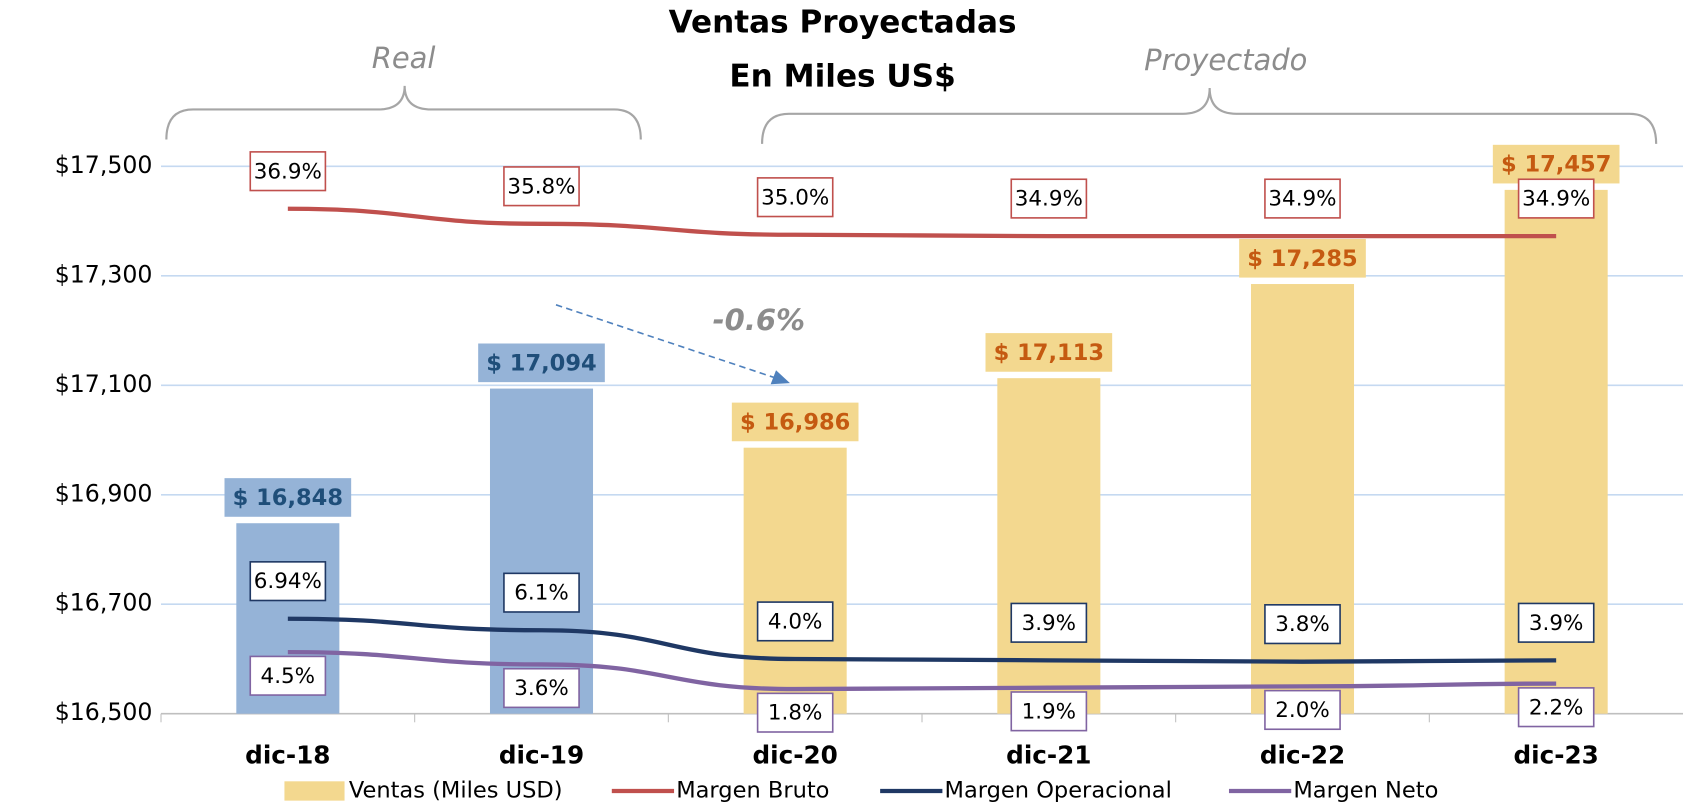 The width and height of the screenshot is (1683, 806). Describe the element at coordinates (1048, 755) in the screenshot. I see `x-tick-label: dic-21` at that location.